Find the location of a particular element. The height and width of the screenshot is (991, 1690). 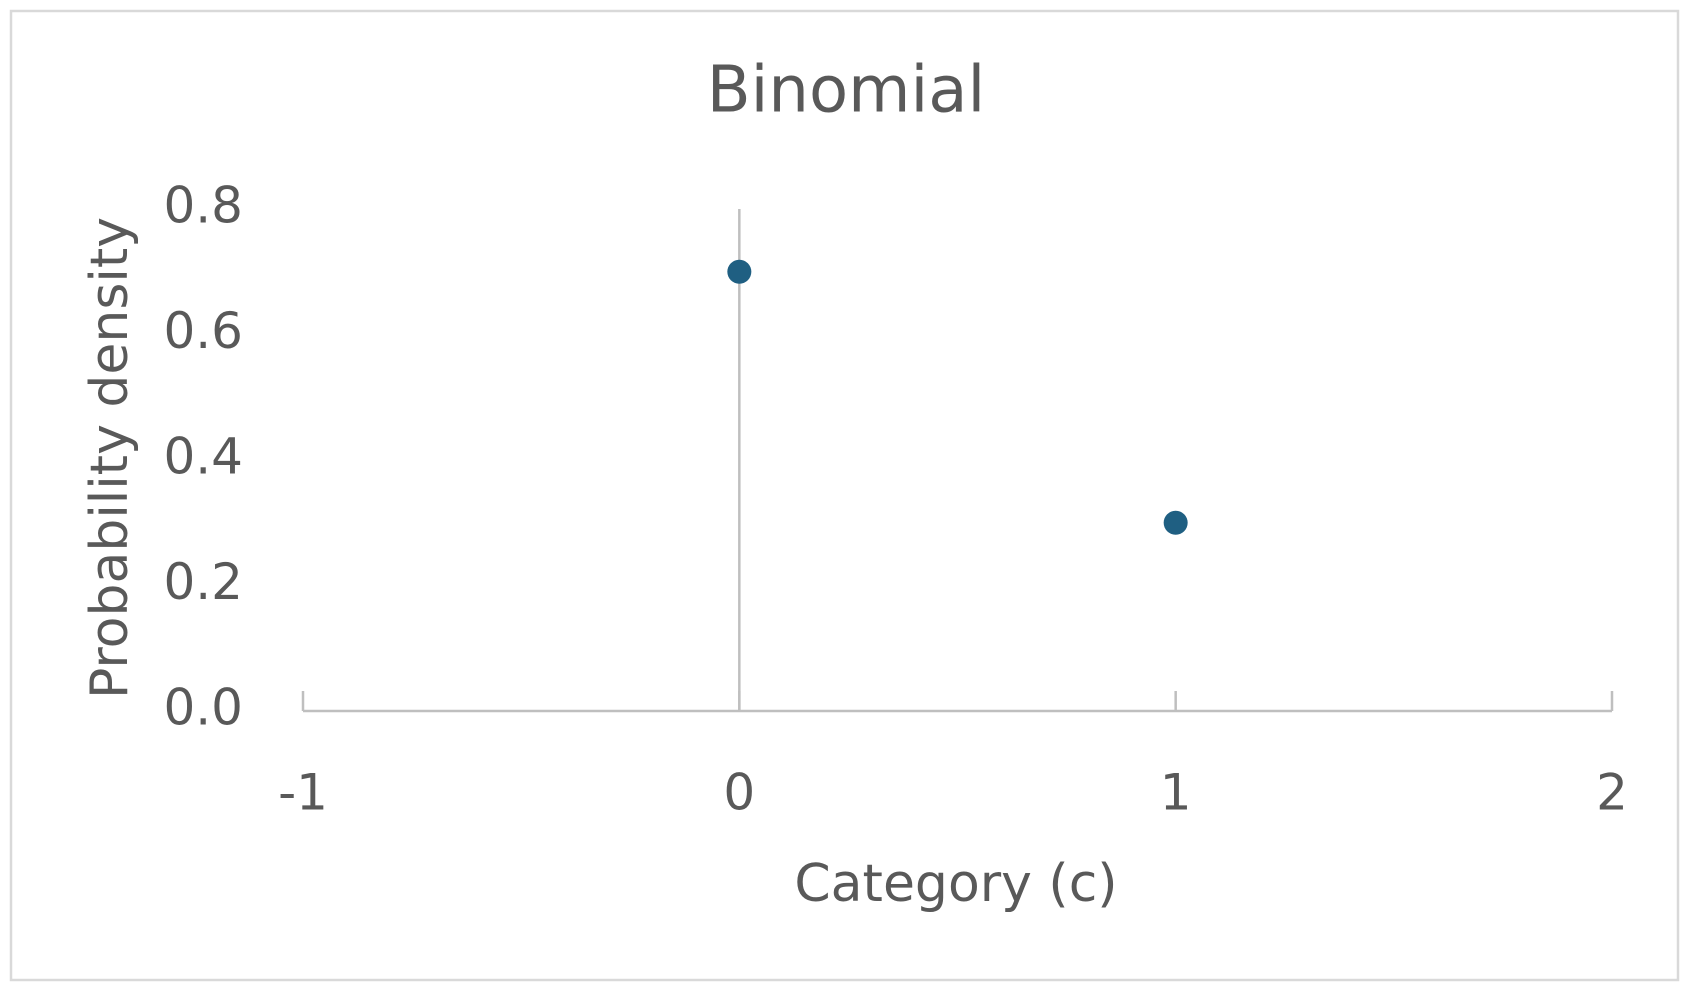

x-tick-label: 0 is located at coordinates (739, 793).